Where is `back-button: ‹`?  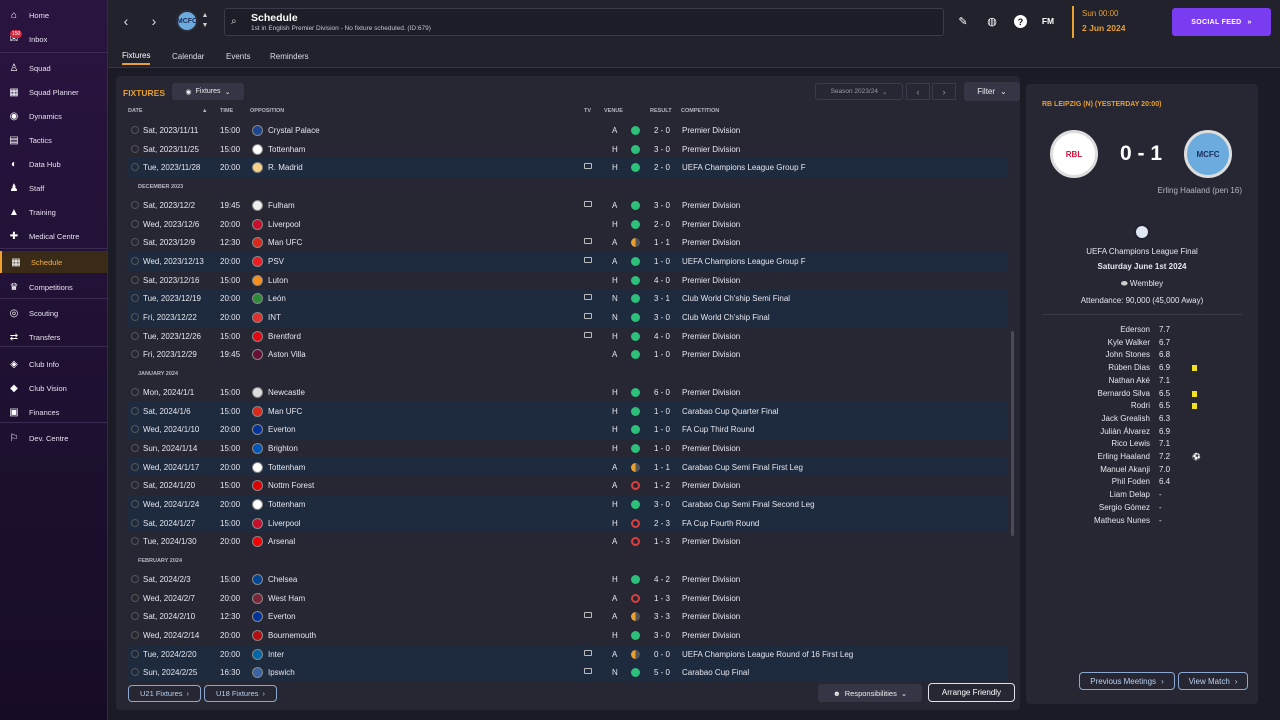
back-button: ‹ is located at coordinates (126, 21).